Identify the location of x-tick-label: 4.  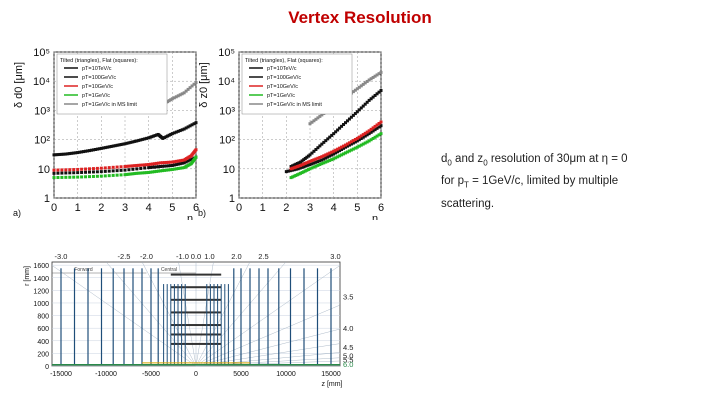
(149, 208).